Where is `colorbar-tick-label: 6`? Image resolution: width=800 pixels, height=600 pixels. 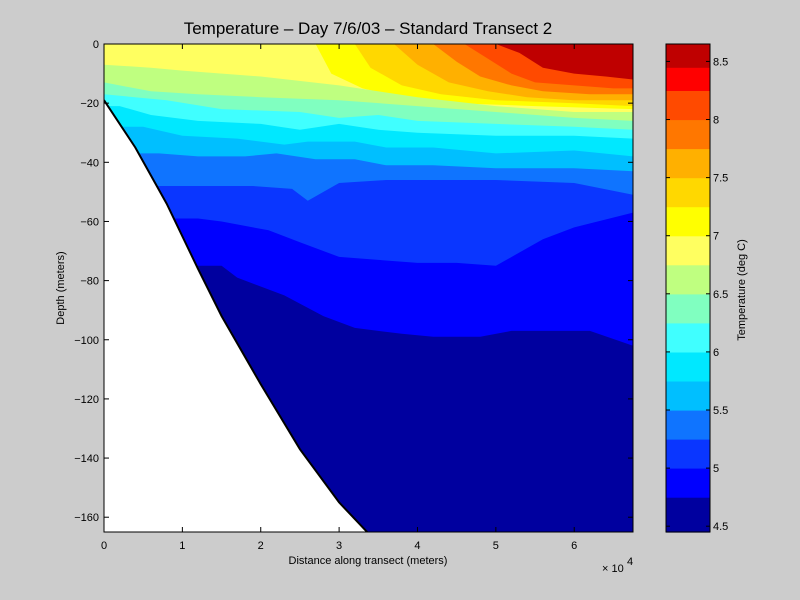
colorbar-tick-label: 6 is located at coordinates (716, 353).